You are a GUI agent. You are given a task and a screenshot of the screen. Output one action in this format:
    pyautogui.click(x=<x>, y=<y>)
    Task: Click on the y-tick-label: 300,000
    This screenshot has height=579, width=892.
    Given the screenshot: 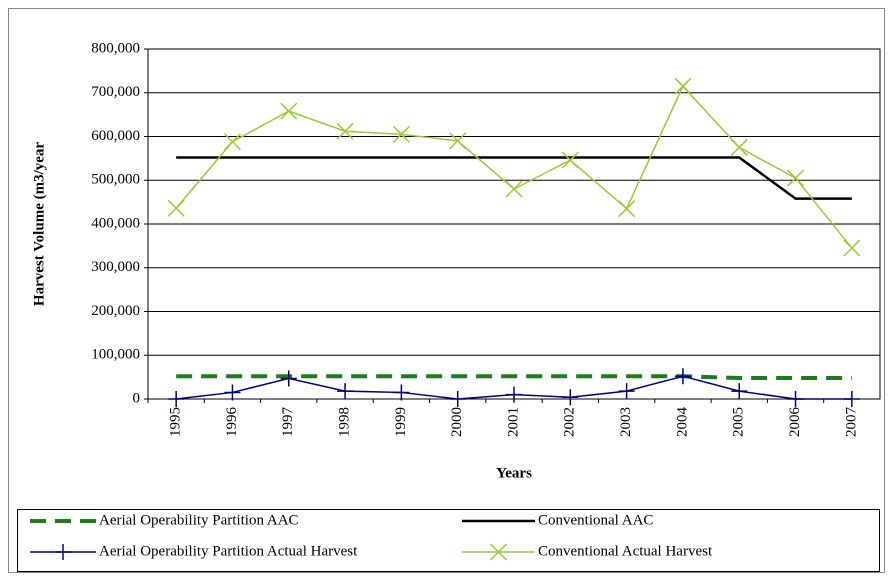 What is the action you would take?
    pyautogui.click(x=115, y=267)
    